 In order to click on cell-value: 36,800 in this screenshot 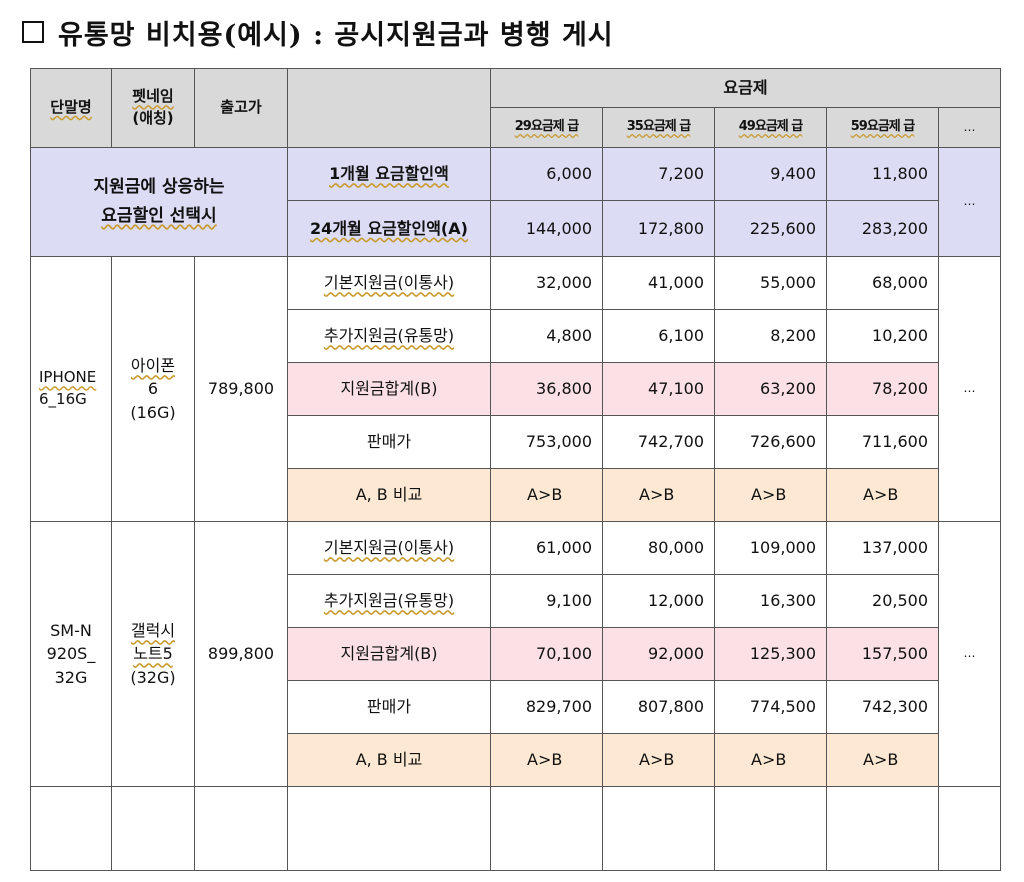, I will do `click(546, 389)`.